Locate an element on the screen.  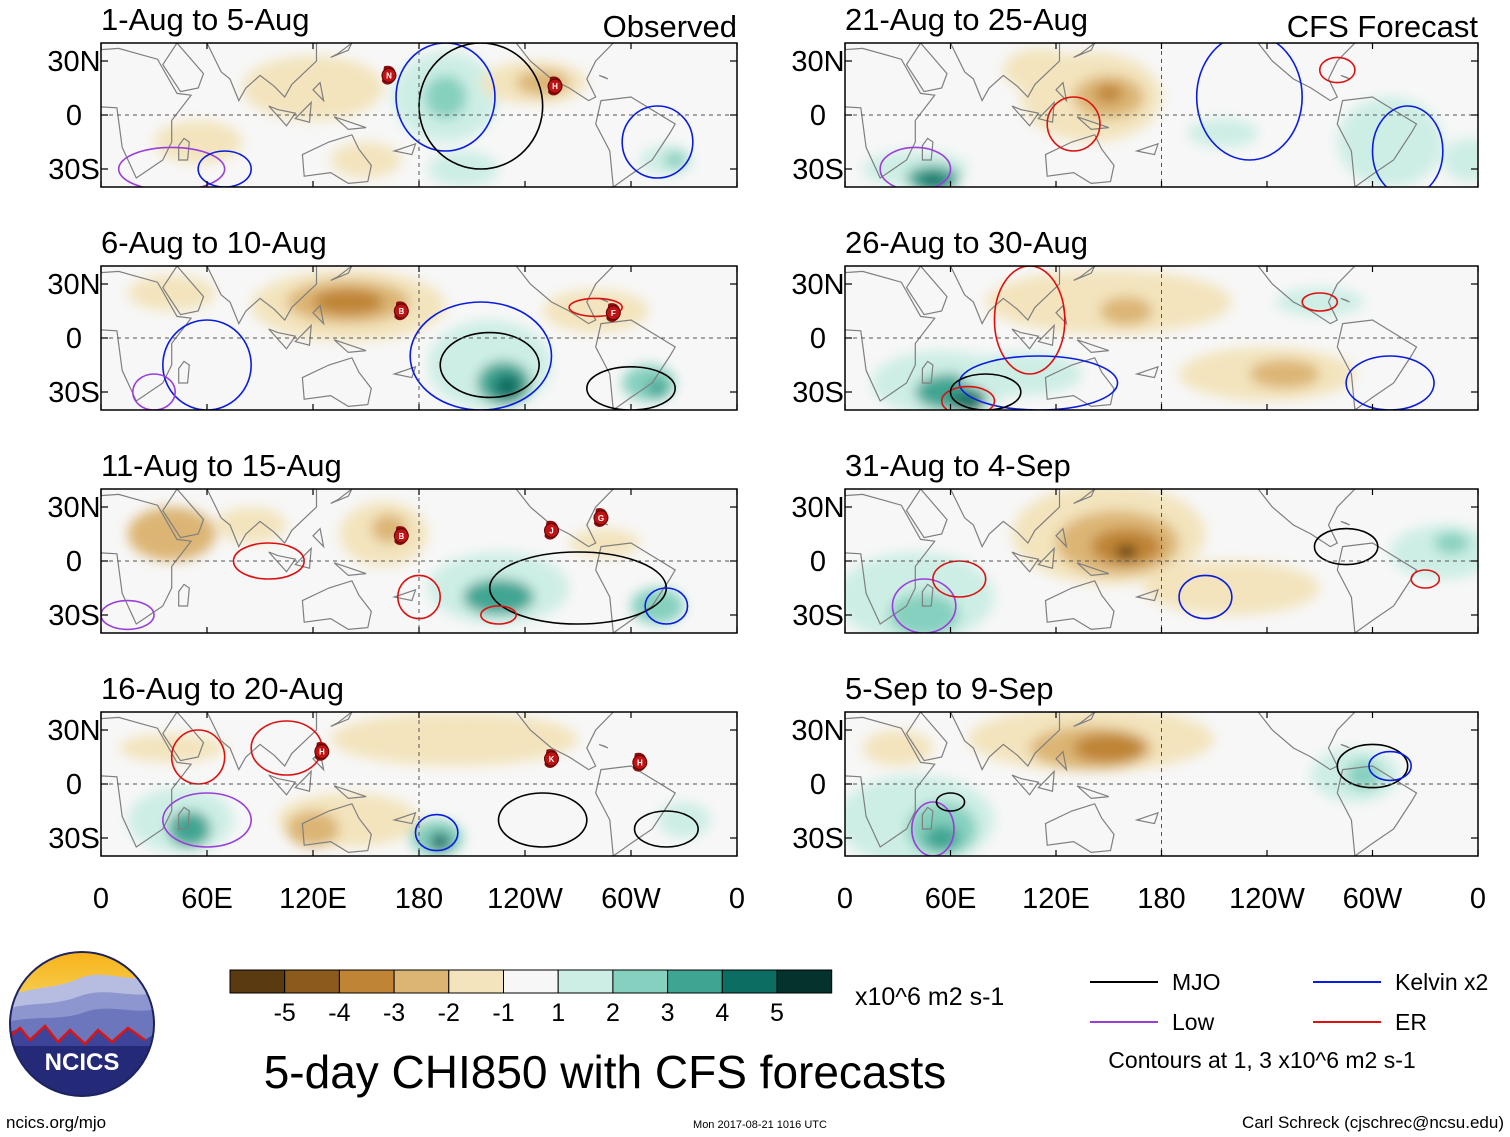
storm-label: H is located at coordinates (555, 86).